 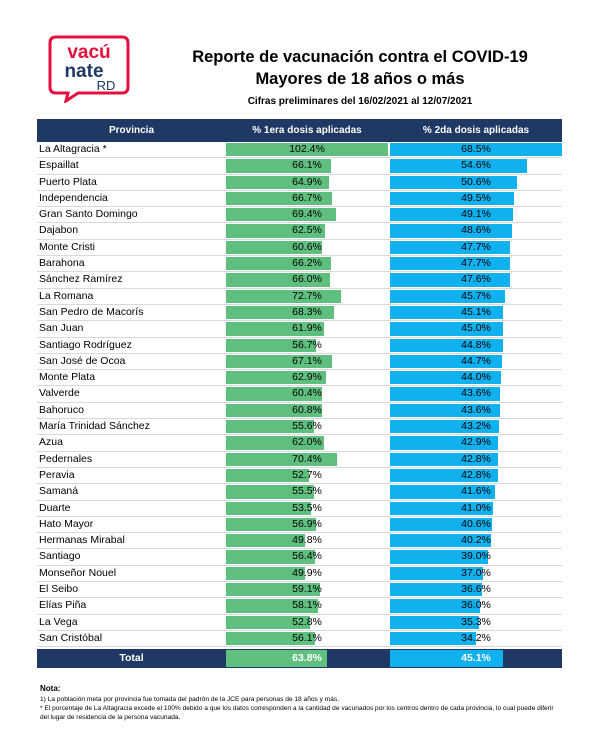 What do you see at coordinates (307, 246) in the screenshot?
I see `dose1-label: 60.6%` at bounding box center [307, 246].